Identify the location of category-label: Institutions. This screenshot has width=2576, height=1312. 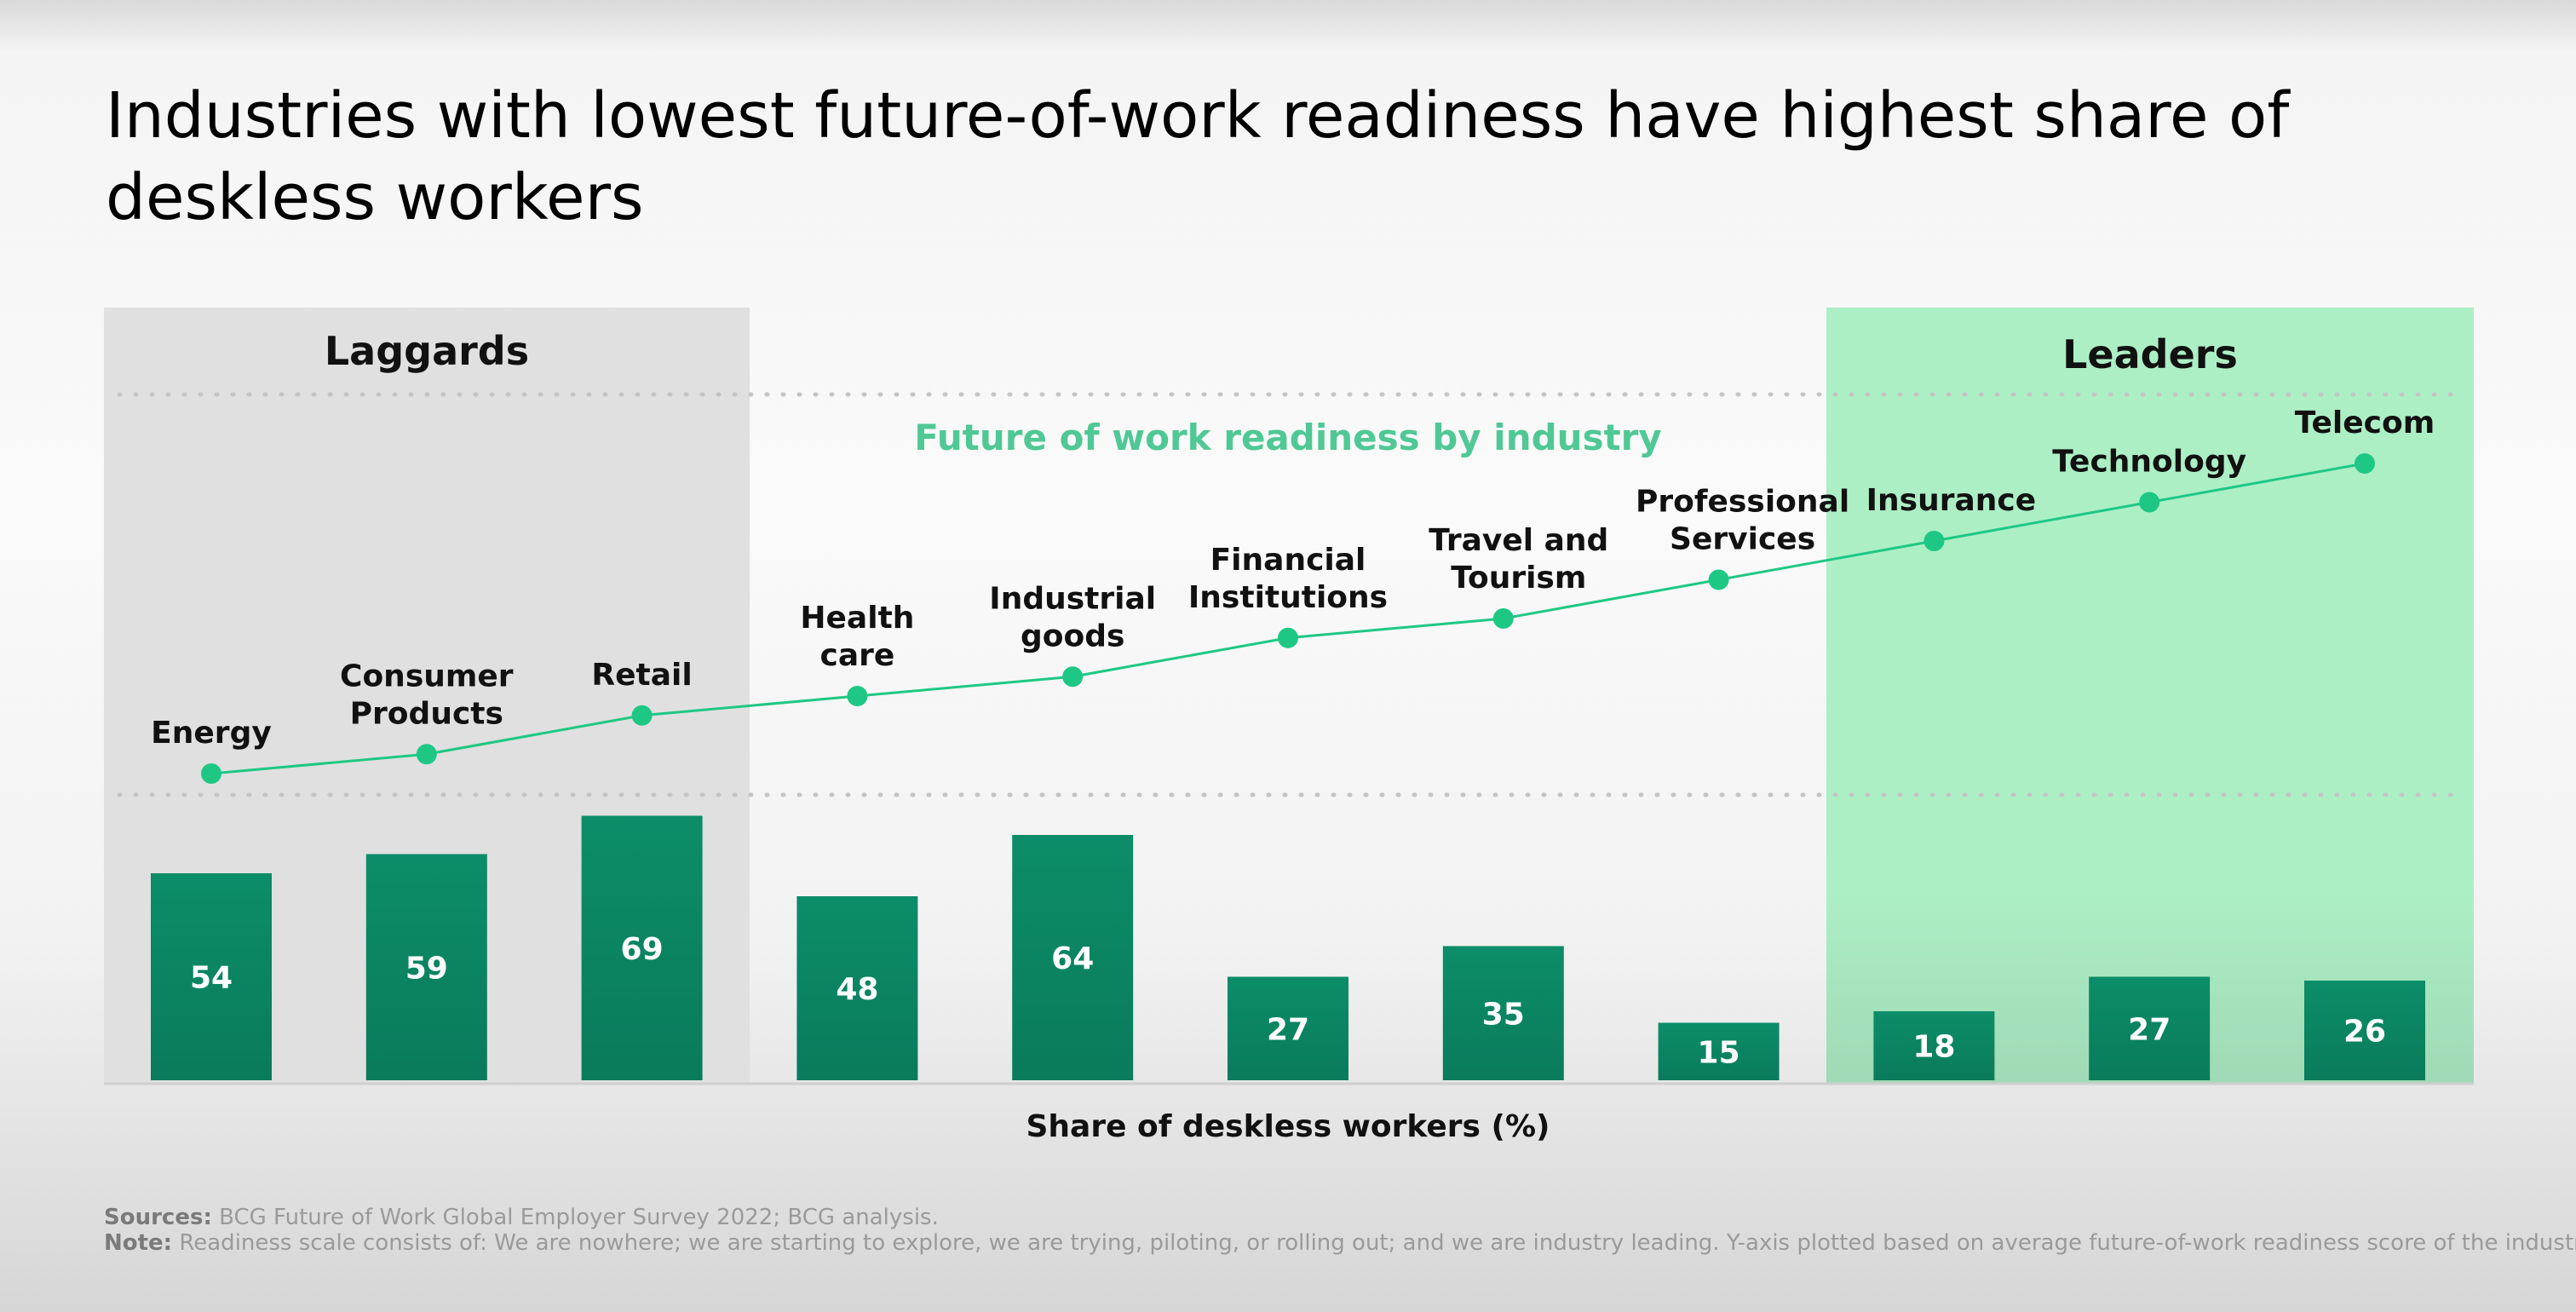
(1288, 597).